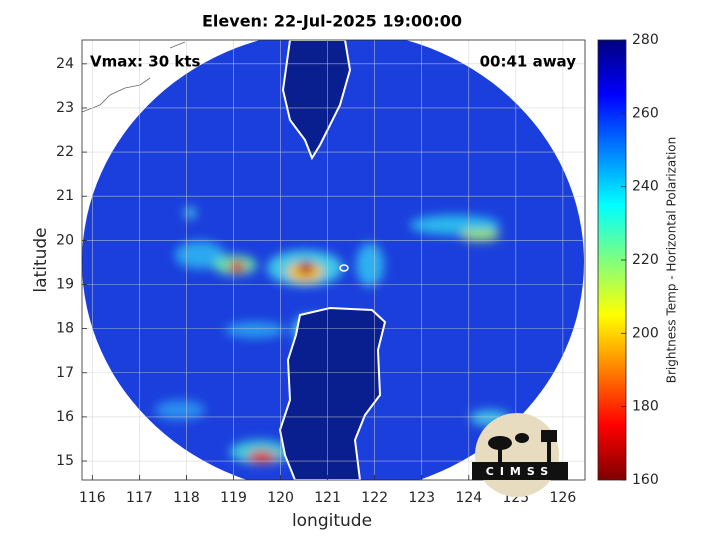 Image resolution: width=720 pixels, height=540 pixels. I want to click on colorbar-ticks: 160 180 200 220 240 260 280, so click(640, 260).